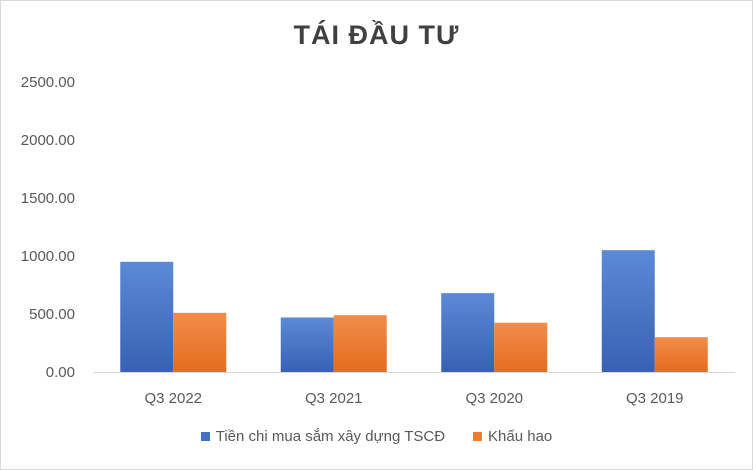 The image size is (753, 470). I want to click on y-tick-label: 0.00, so click(60, 372).